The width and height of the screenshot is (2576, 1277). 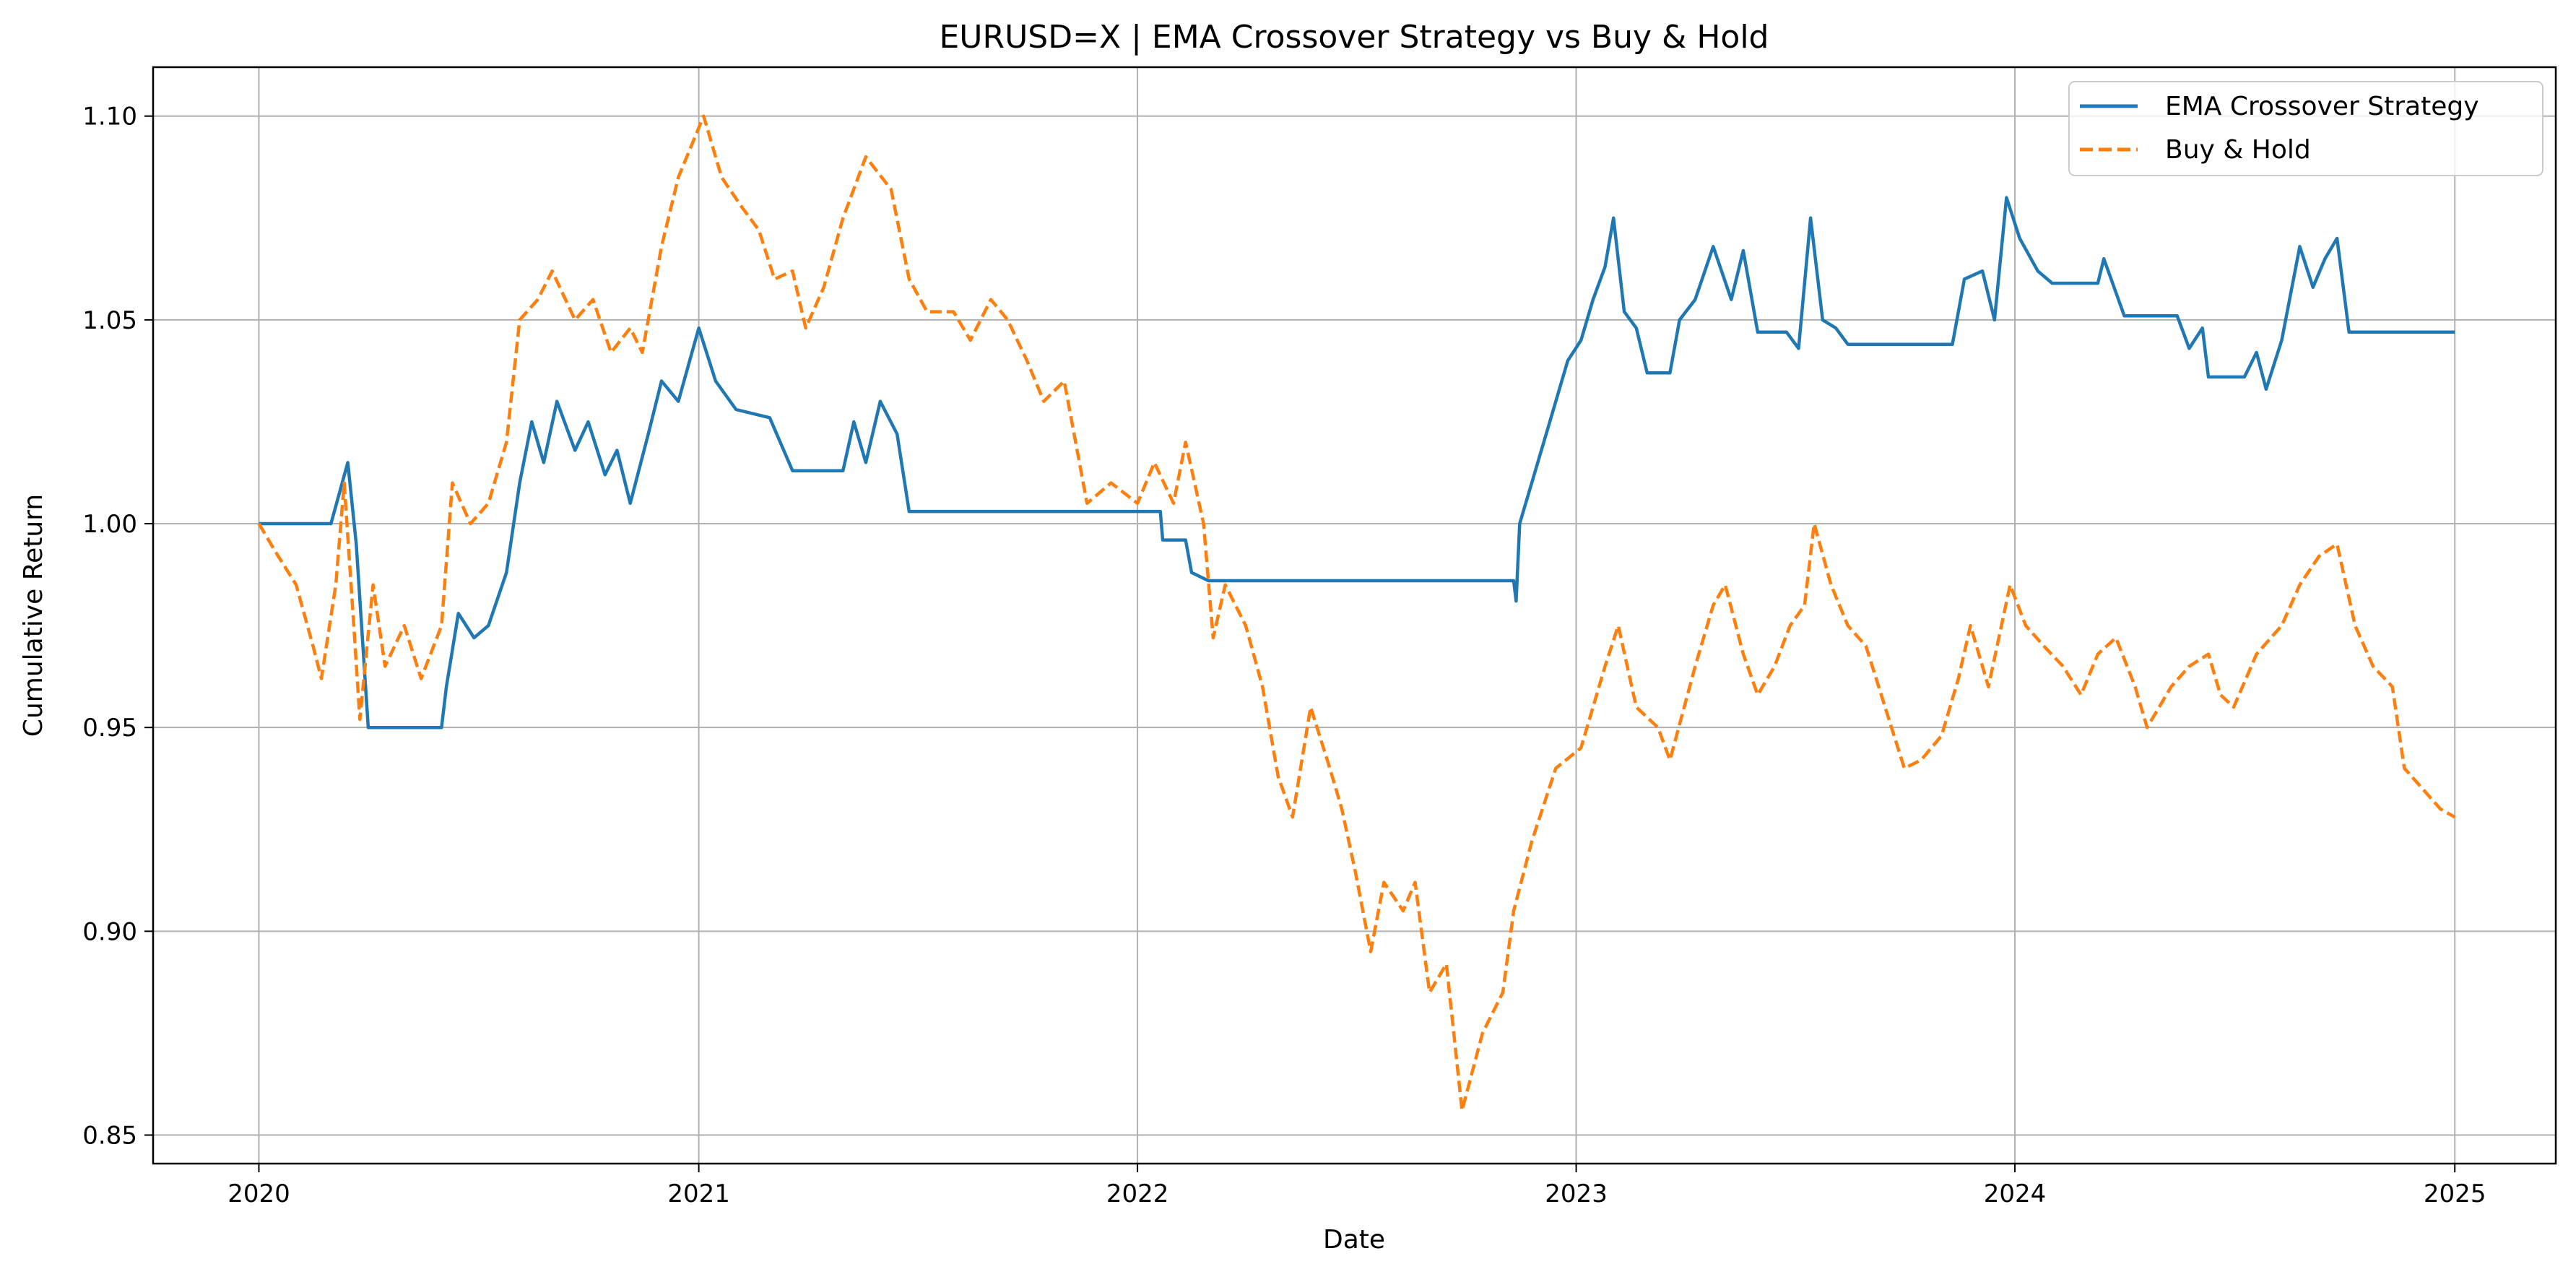 What do you see at coordinates (2322, 106) in the screenshot?
I see `legend-label-ema: EMA Crossover Strategy` at bounding box center [2322, 106].